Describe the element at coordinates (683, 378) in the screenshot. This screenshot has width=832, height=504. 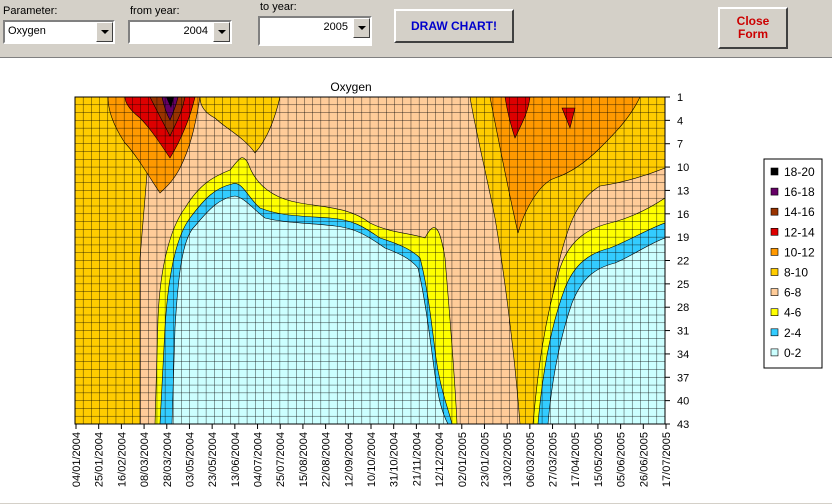
I see `y-tick-label: 37` at that location.